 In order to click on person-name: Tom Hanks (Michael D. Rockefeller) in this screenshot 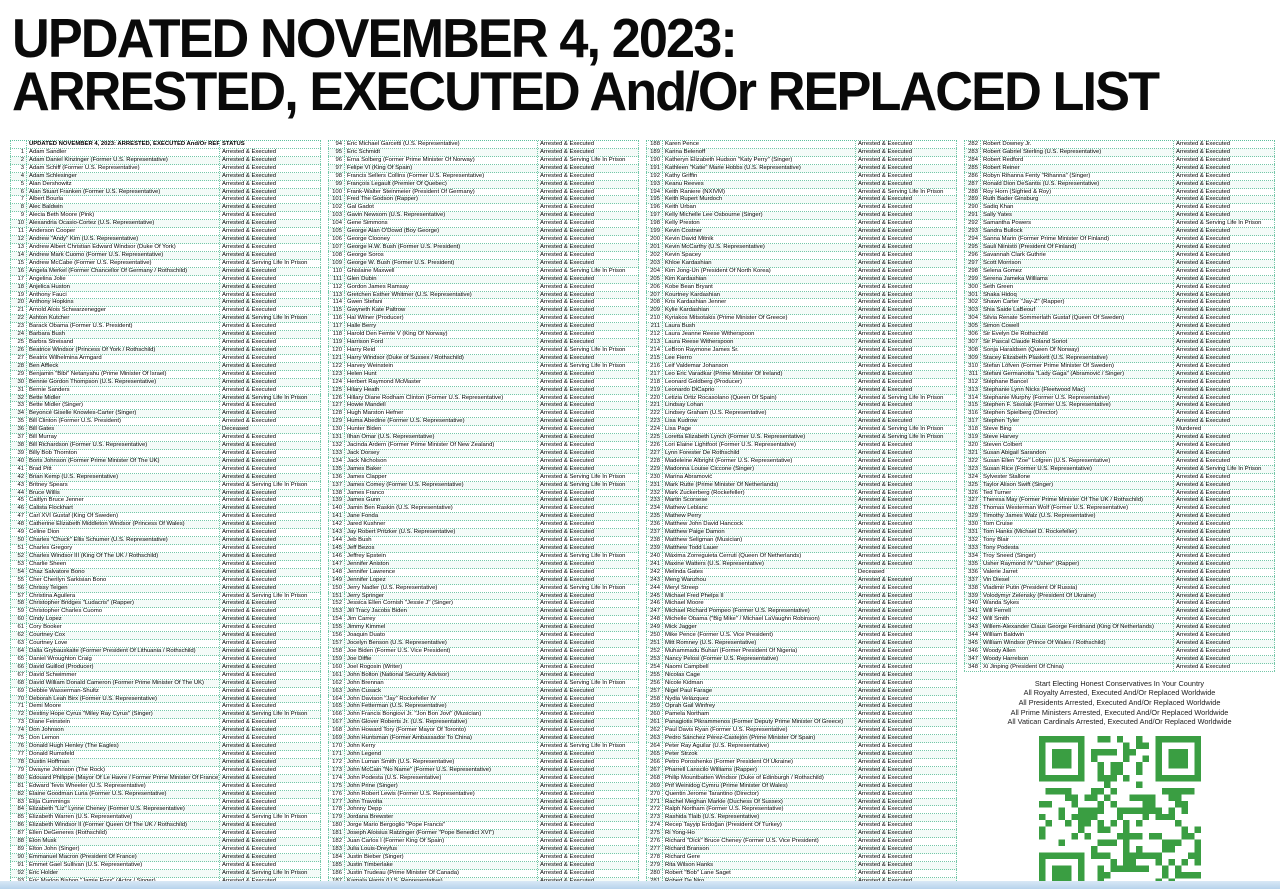, I will do `click(1076, 533)`.